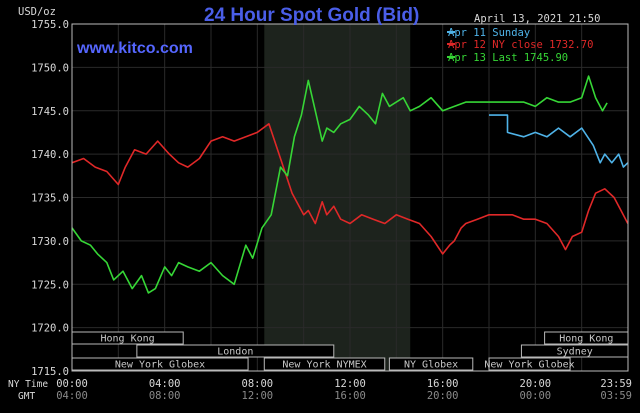 Image resolution: width=640 pixels, height=413 pixels. I want to click on x-tick-label-gmt: 00:00, so click(536, 396).